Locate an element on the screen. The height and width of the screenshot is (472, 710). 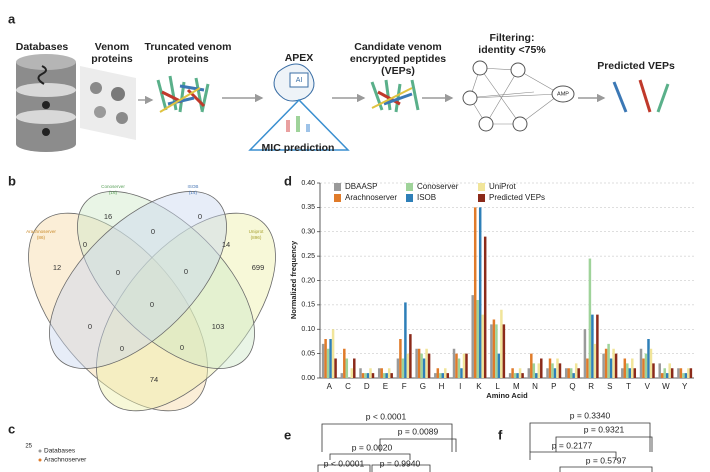
panel-letter: d is located at coordinates (288, 180).